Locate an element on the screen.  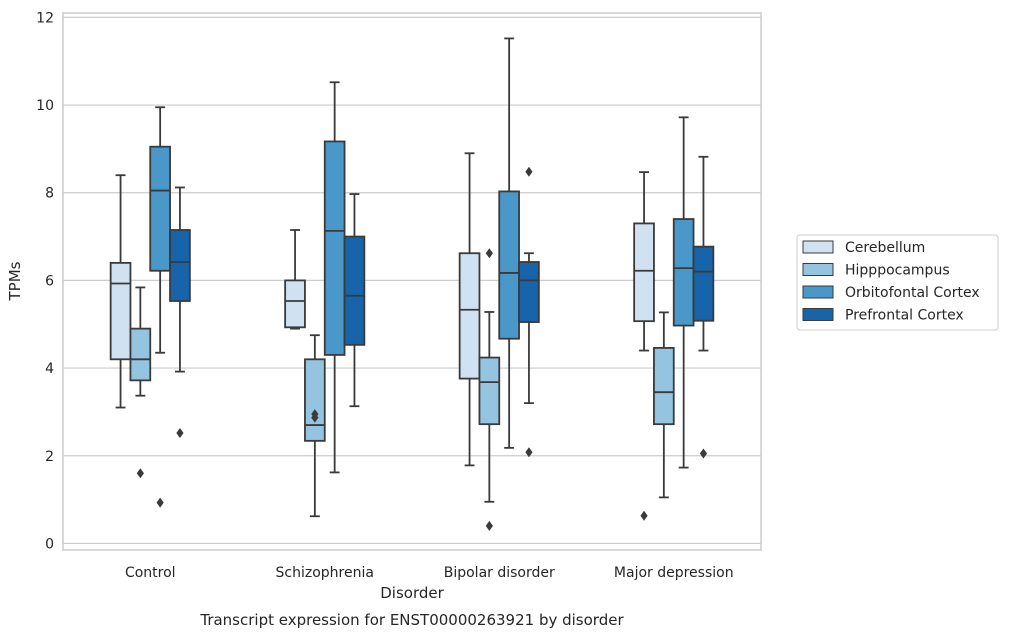
legend-label: Cerebellum is located at coordinates (885, 248).